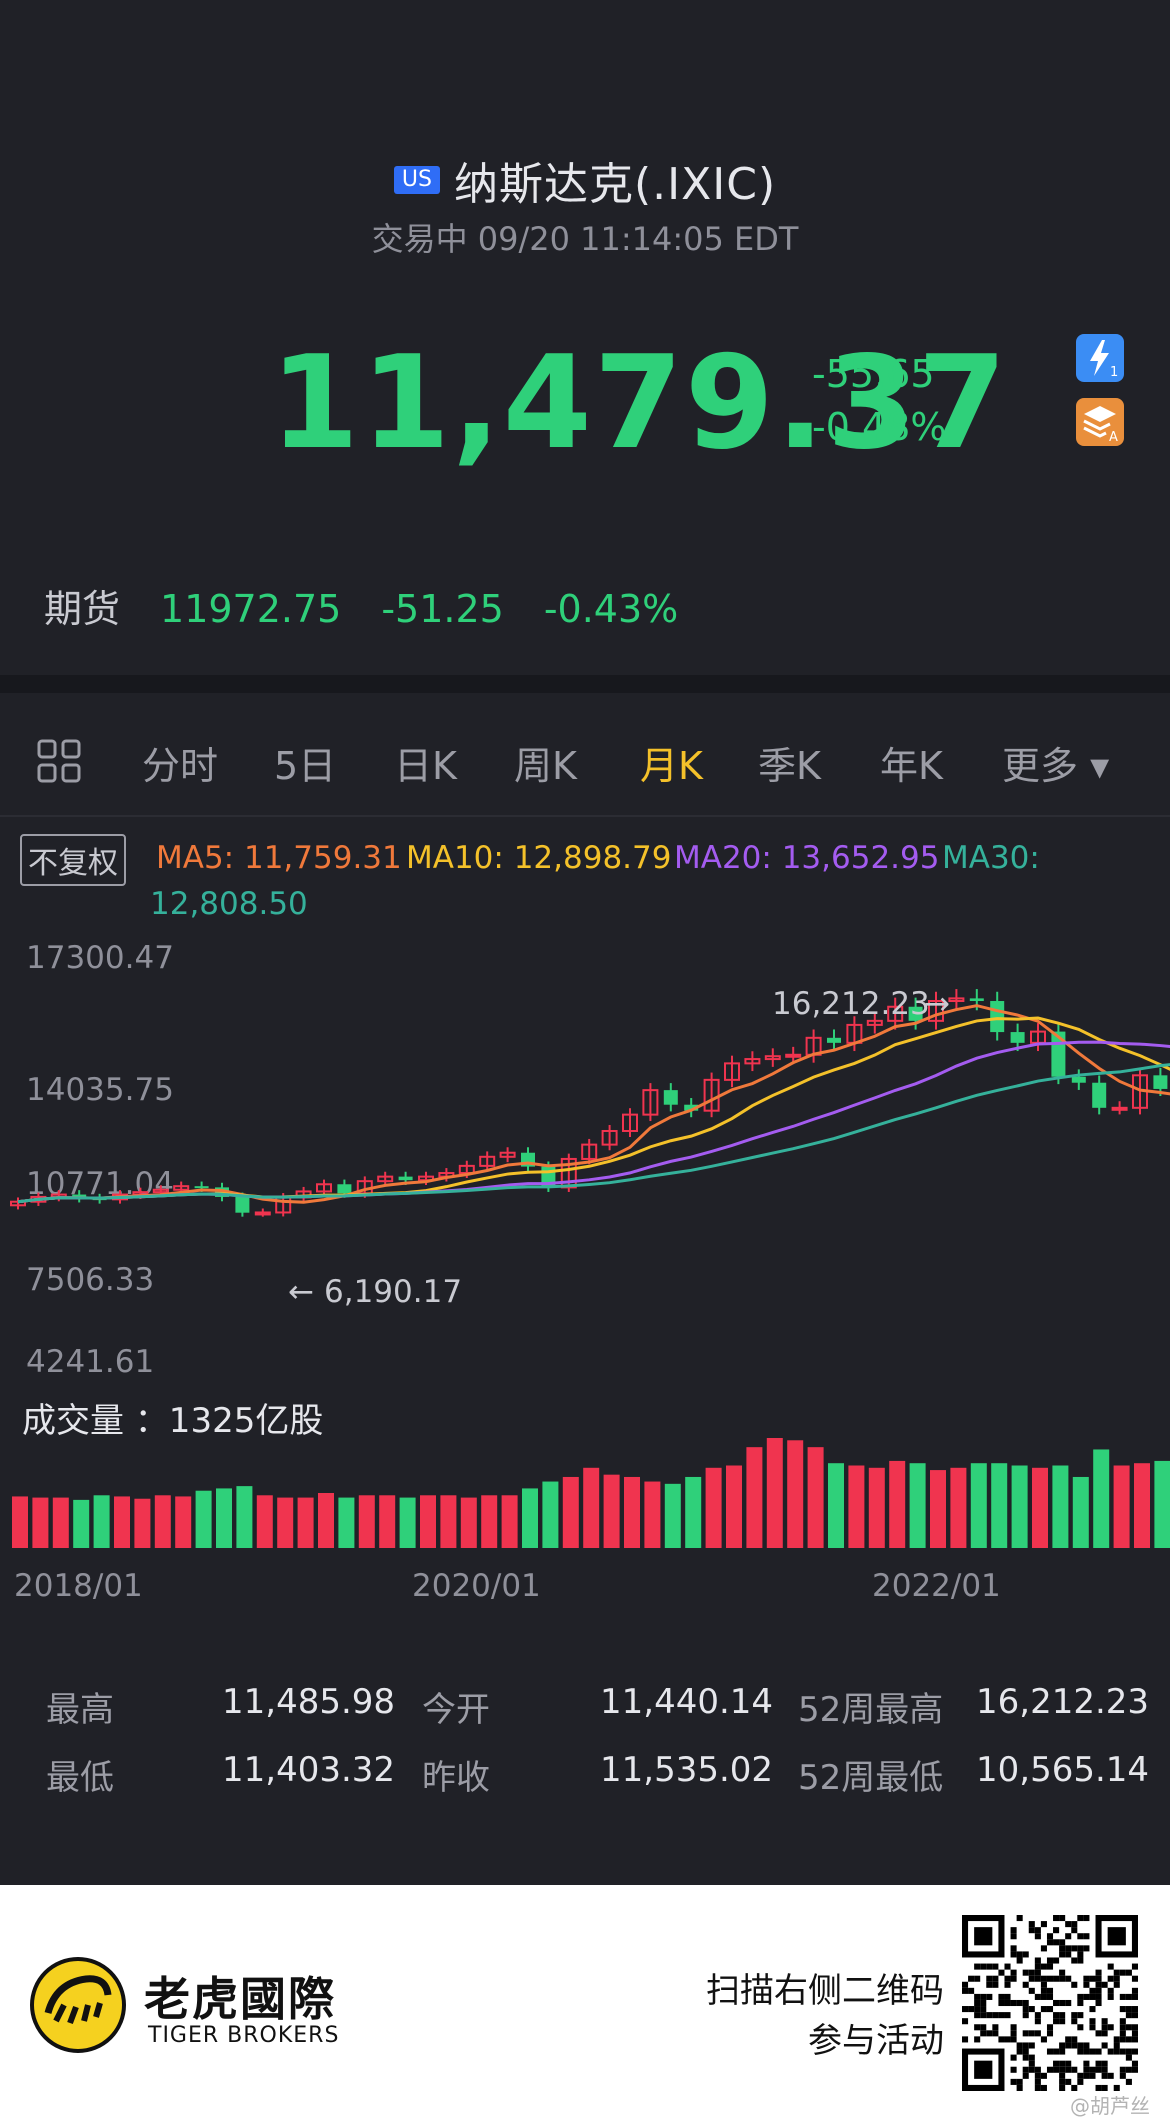  I want to click on ma10-line, so click(593, 1110).